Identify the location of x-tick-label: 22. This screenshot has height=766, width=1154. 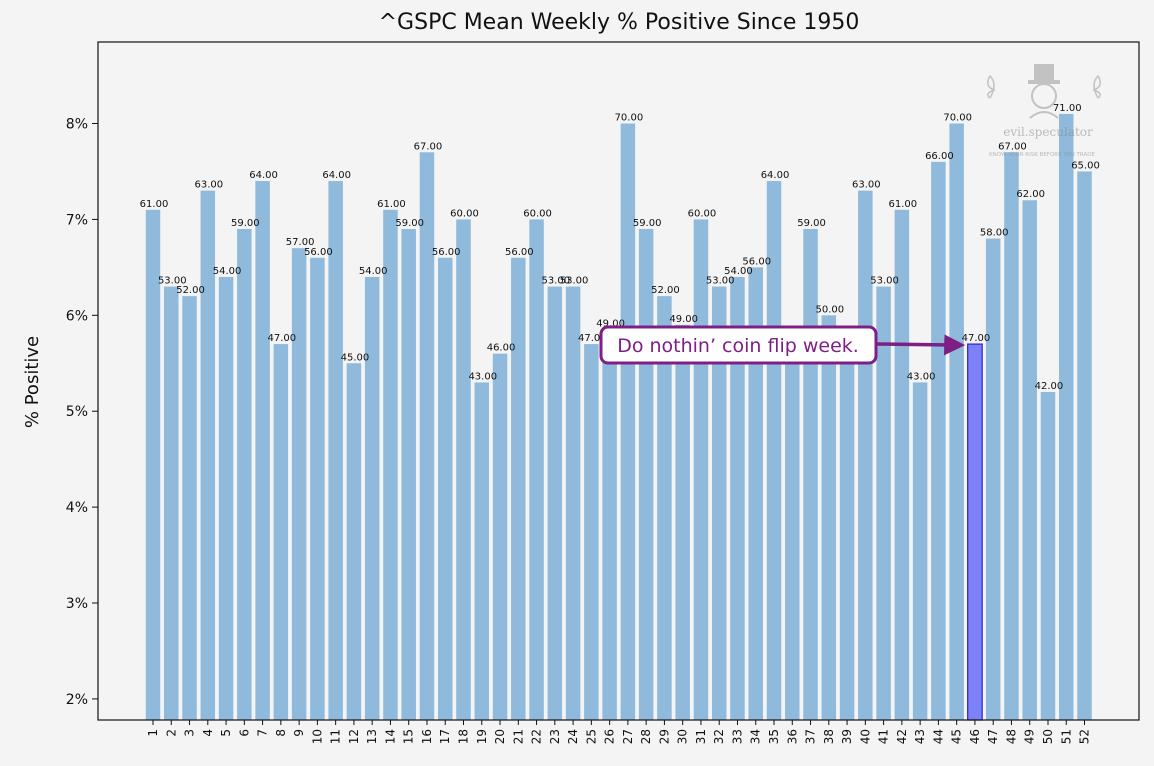
(537, 736).